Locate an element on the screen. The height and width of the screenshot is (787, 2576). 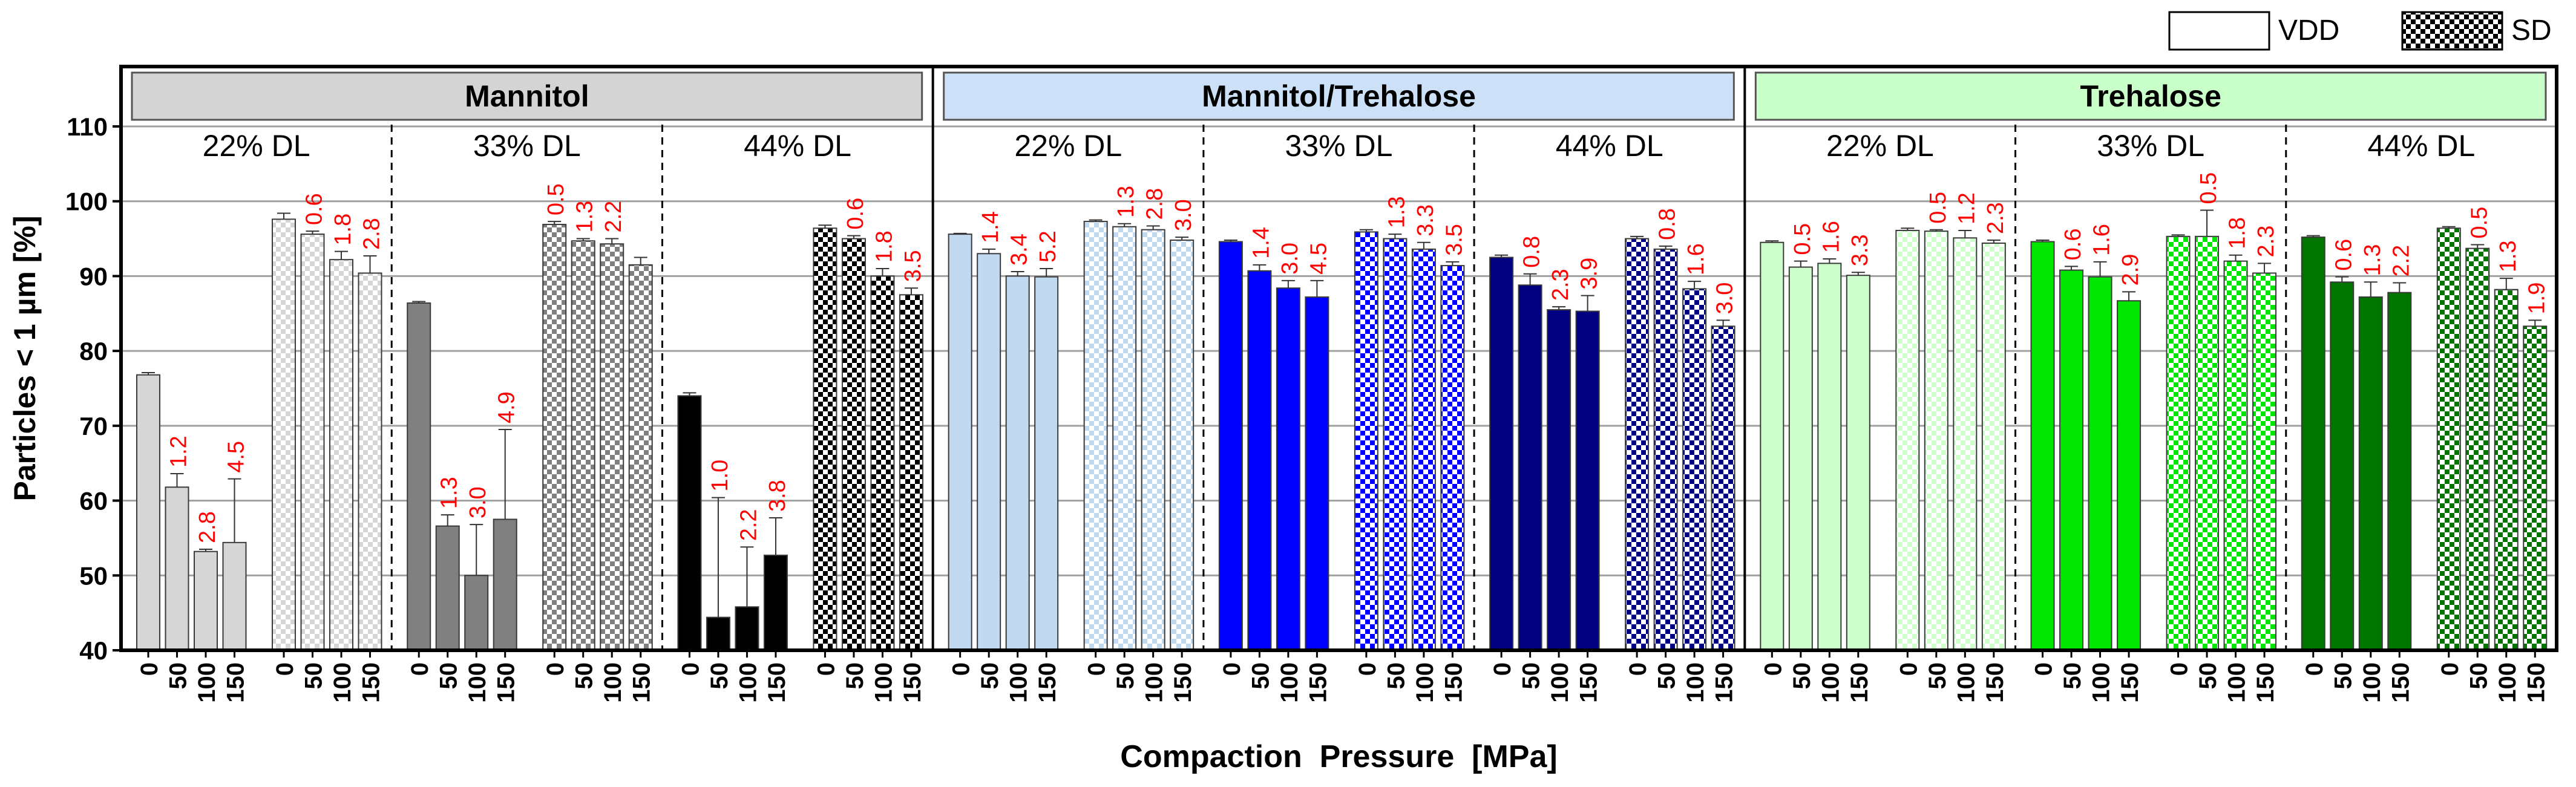
subgroup-label: 22% DL is located at coordinates (256, 146).